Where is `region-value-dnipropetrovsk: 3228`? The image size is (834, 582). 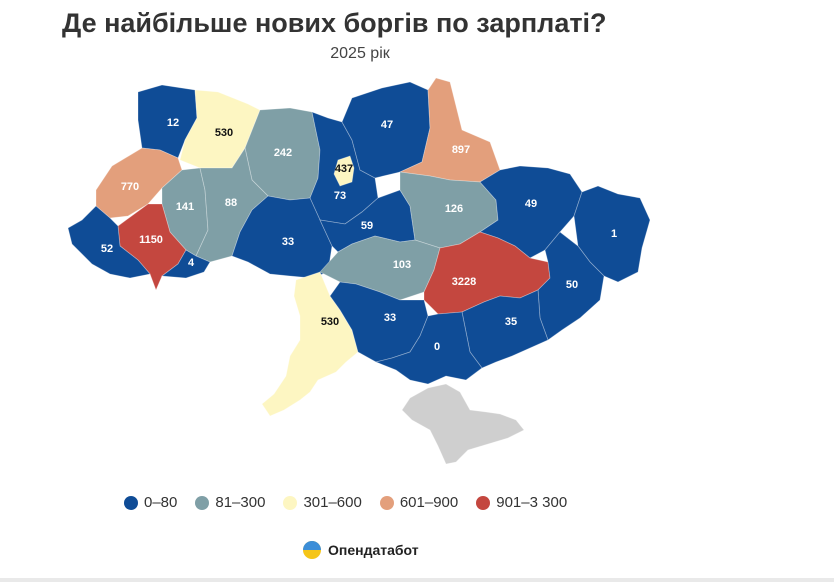 region-value-dnipropetrovsk: 3228 is located at coordinates (464, 282).